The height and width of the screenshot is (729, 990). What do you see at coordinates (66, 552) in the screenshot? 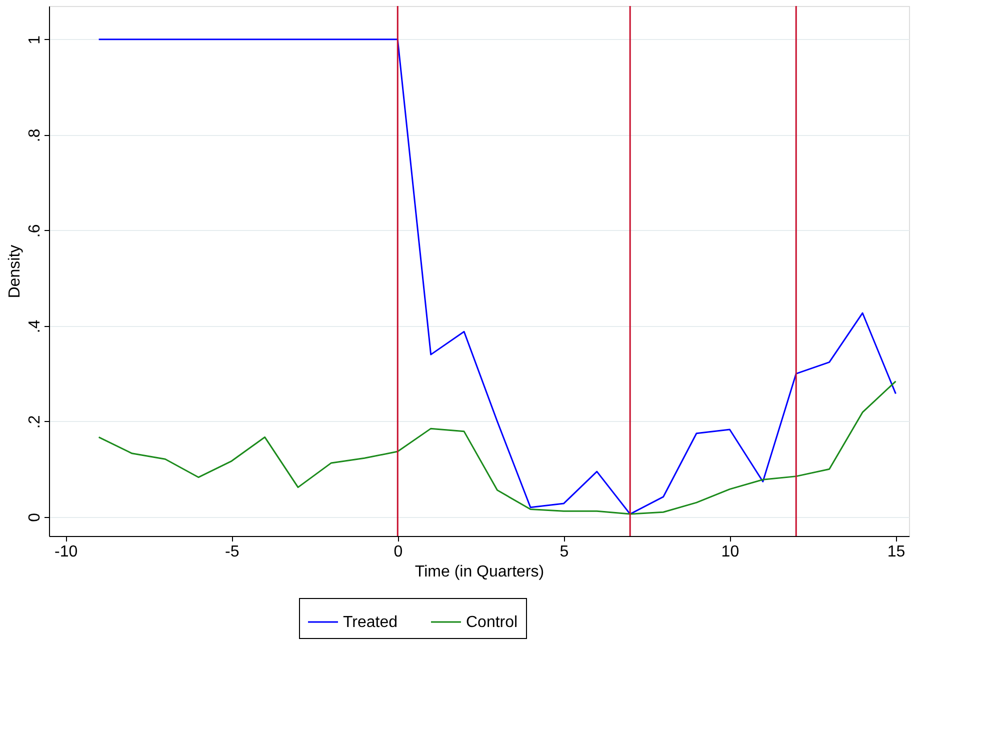
I see `x-tick-label: -10` at bounding box center [66, 552].